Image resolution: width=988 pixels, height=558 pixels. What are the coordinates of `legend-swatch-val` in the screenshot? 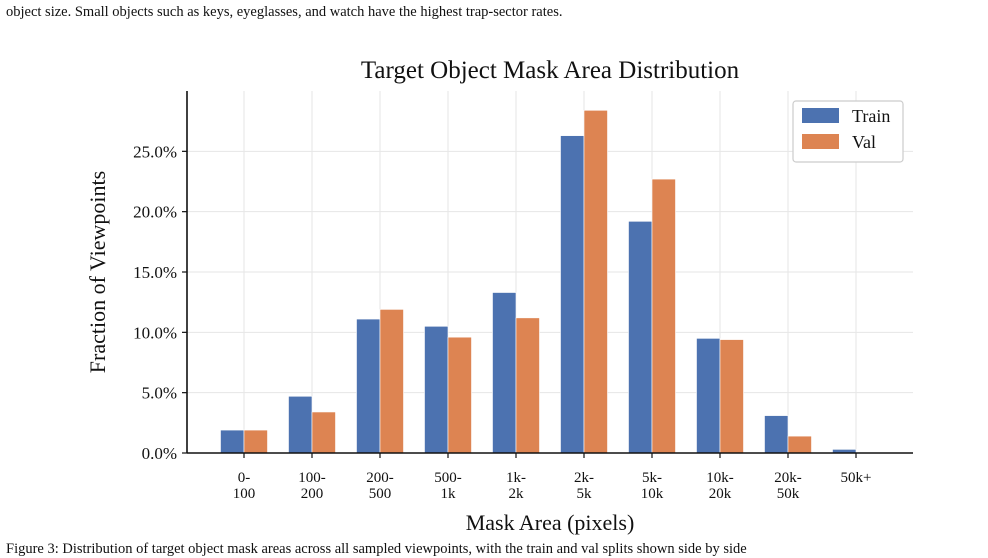 It's located at (820, 141).